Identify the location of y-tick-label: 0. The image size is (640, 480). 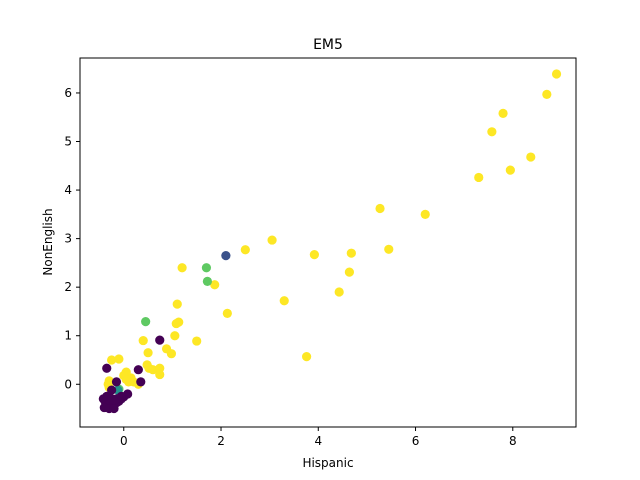
(68, 384).